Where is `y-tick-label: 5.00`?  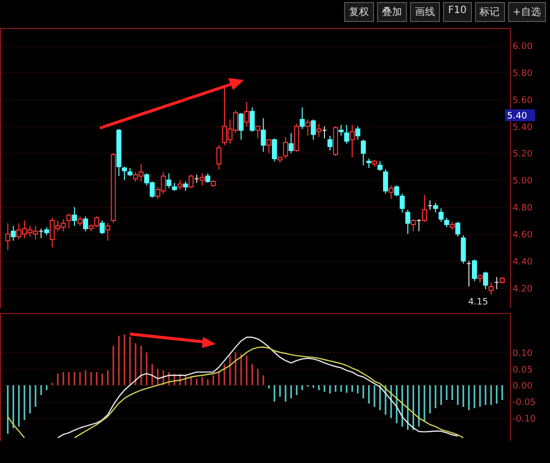
y-tick-label: 5.00 is located at coordinates (522, 181).